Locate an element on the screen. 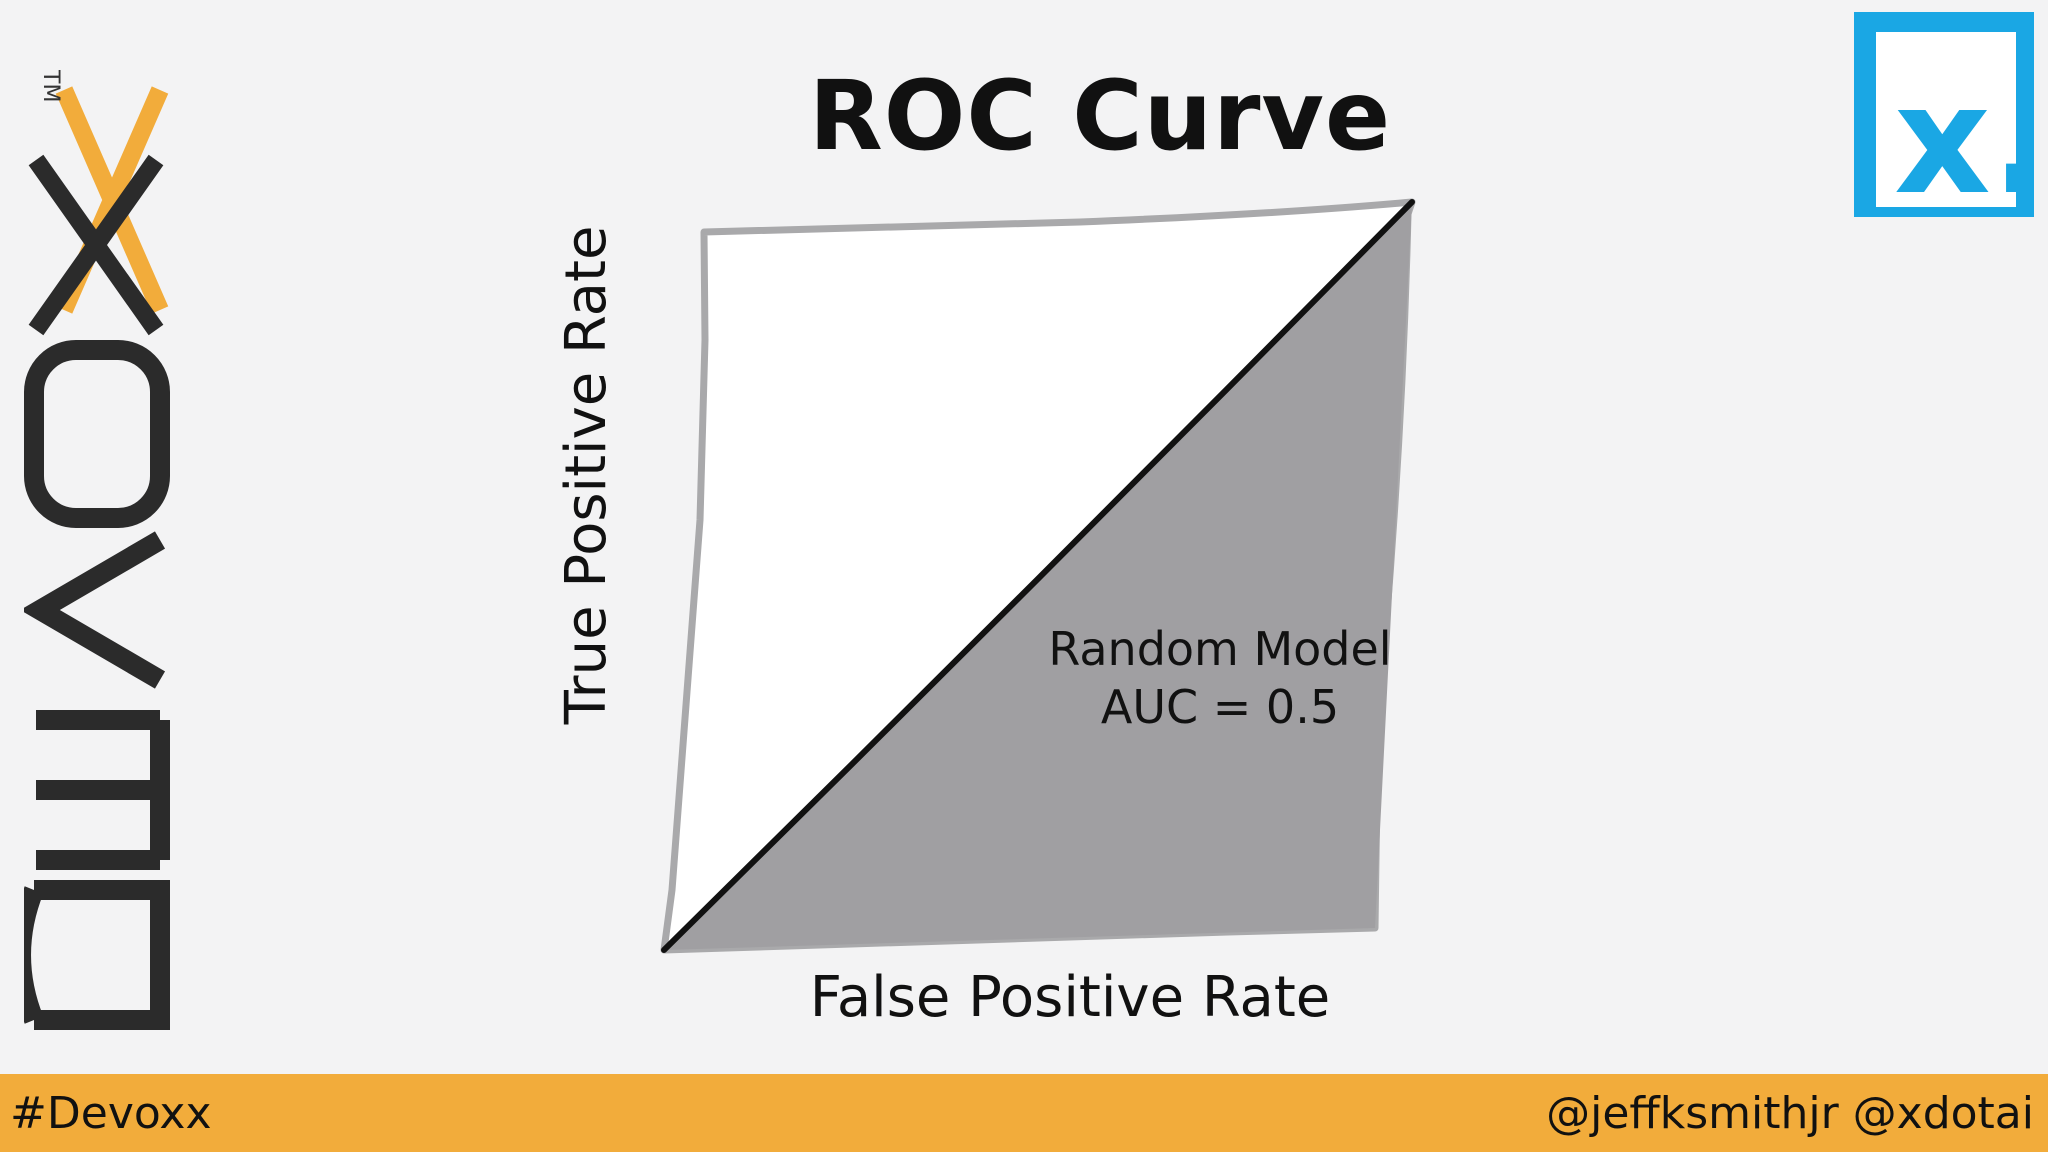 The width and height of the screenshot is (2048, 1152). devoxx-v is located at coordinates (95, 610).